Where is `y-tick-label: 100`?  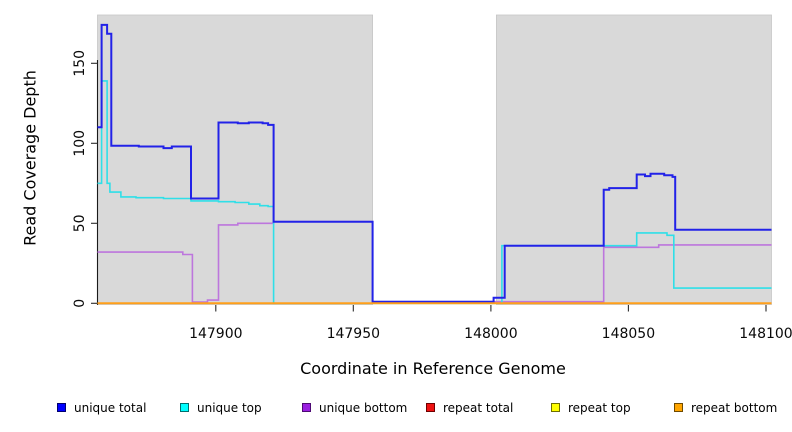 y-tick-label: 100 is located at coordinates (80, 143).